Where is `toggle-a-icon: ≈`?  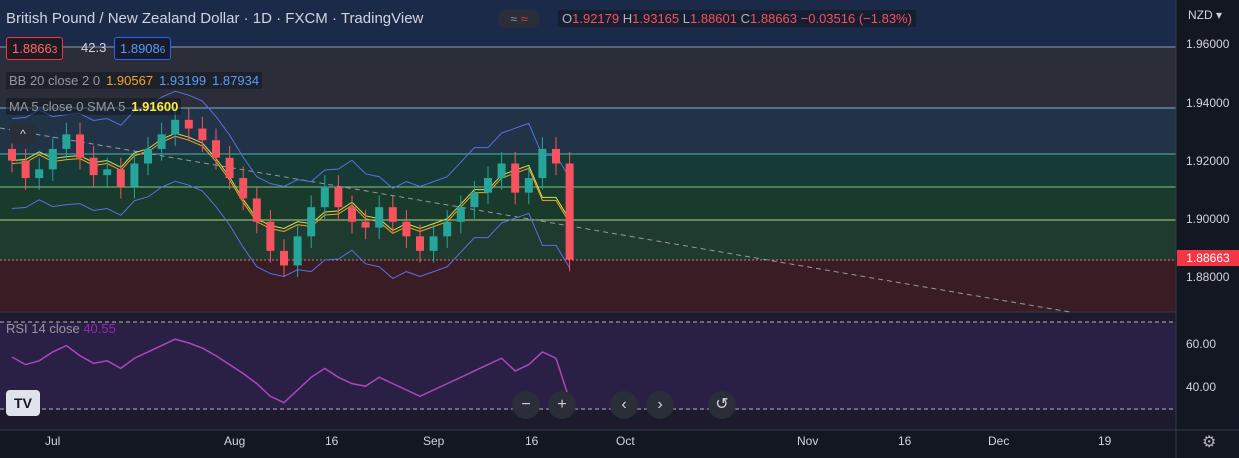
toggle-a-icon: ≈ is located at coordinates (513, 19).